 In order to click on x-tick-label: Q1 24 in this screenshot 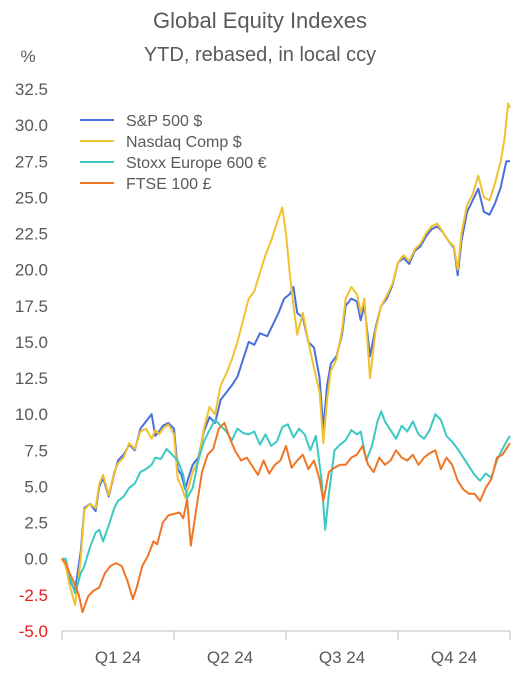, I will do `click(118, 657)`.